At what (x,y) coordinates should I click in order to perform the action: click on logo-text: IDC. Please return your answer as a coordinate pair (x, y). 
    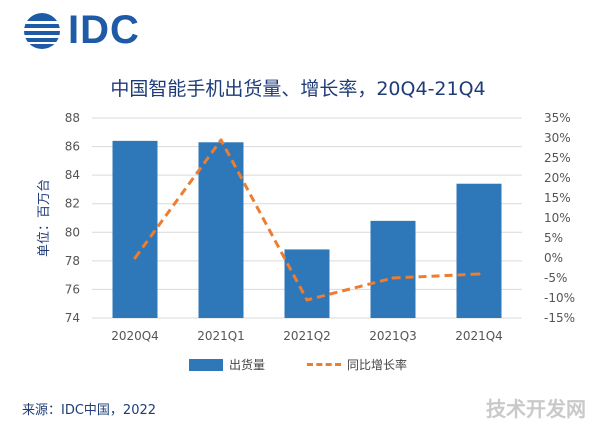
    Looking at the image, I should click on (104, 30).